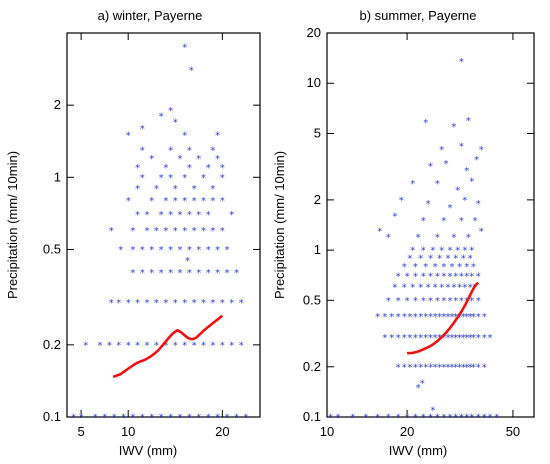  Describe the element at coordinates (279, 225) in the screenshot. I see `y-axis-label: Precipitation (mm/ 10min)` at that location.